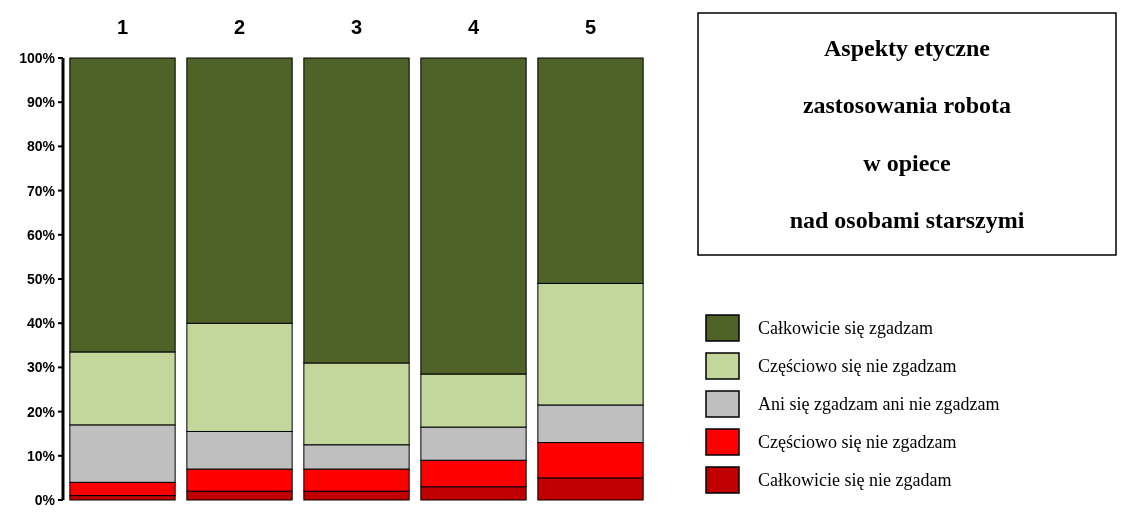  I want to click on y-tick-label: 100%, so click(37, 57).